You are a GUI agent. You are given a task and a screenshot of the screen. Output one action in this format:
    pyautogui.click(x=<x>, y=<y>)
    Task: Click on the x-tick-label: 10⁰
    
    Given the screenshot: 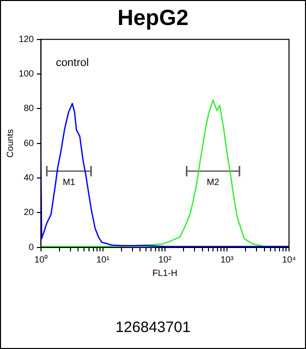 What is the action you would take?
    pyautogui.click(x=41, y=259)
    